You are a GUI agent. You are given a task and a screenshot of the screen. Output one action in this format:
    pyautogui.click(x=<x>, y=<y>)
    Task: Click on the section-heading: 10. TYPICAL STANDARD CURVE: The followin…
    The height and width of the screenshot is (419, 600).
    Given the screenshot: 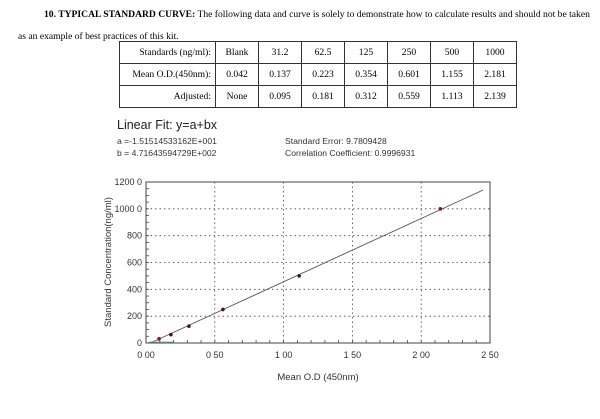 What is the action you would take?
    pyautogui.click(x=305, y=26)
    